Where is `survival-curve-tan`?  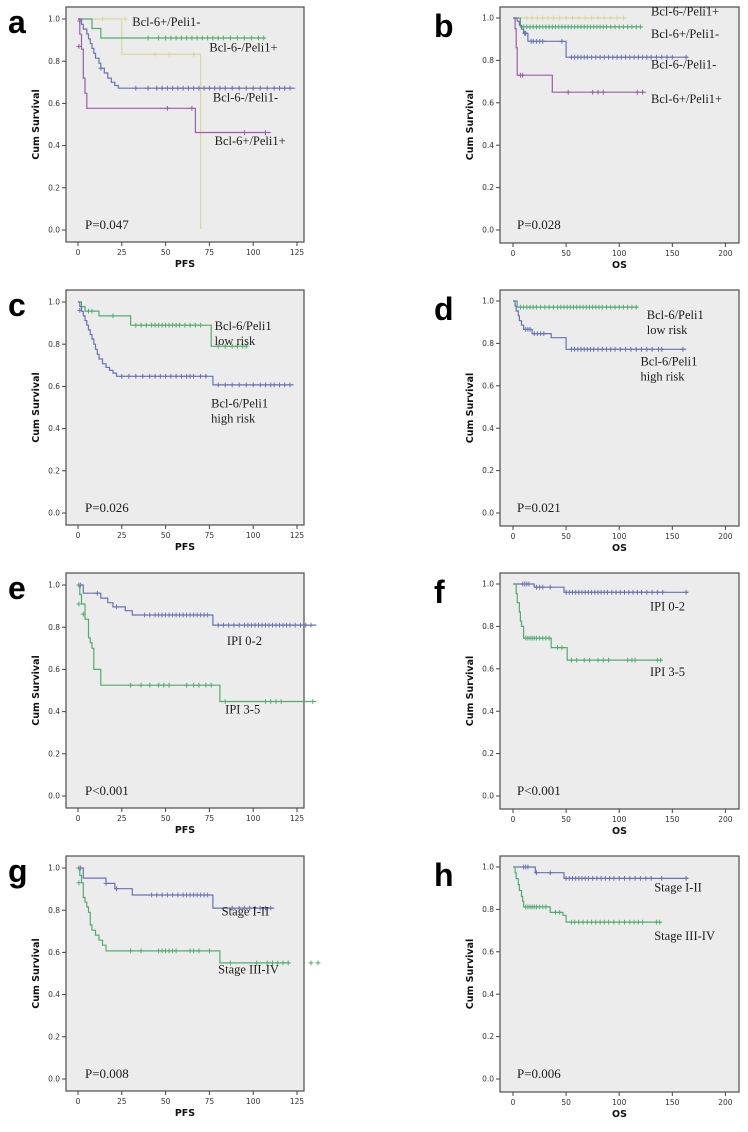
survival-curve-tan is located at coordinates (140, 123).